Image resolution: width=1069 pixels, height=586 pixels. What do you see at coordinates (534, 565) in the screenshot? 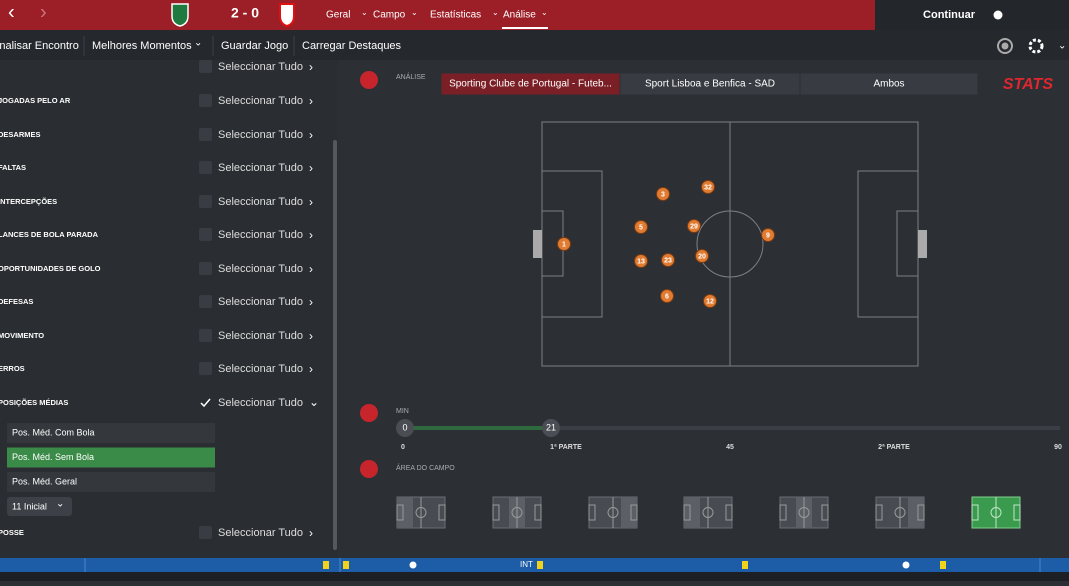
I see `match-timeline` at bounding box center [534, 565].